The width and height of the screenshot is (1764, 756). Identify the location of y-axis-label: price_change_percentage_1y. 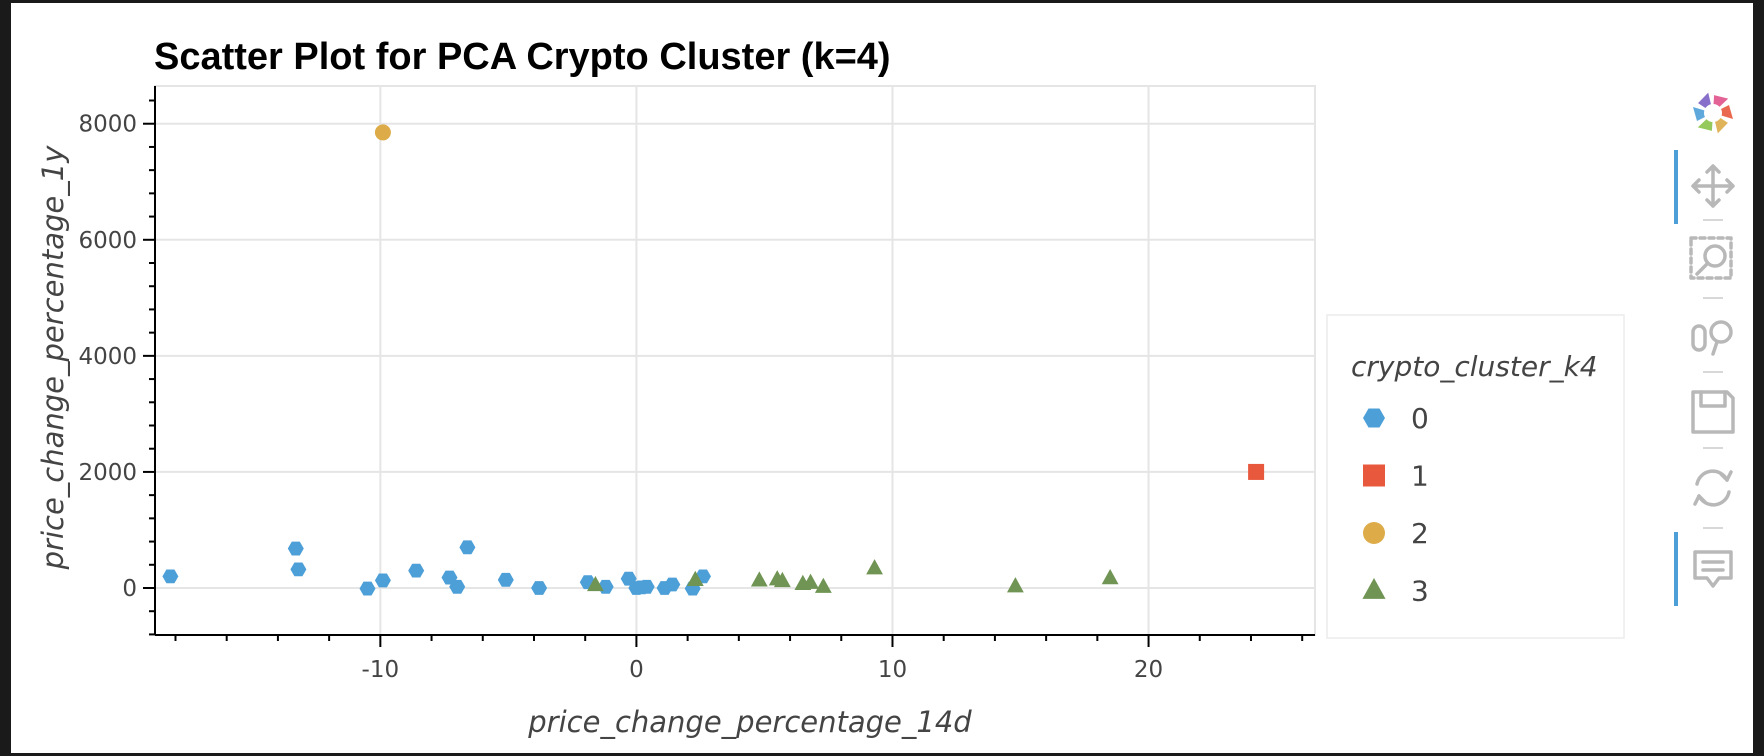
(53, 358).